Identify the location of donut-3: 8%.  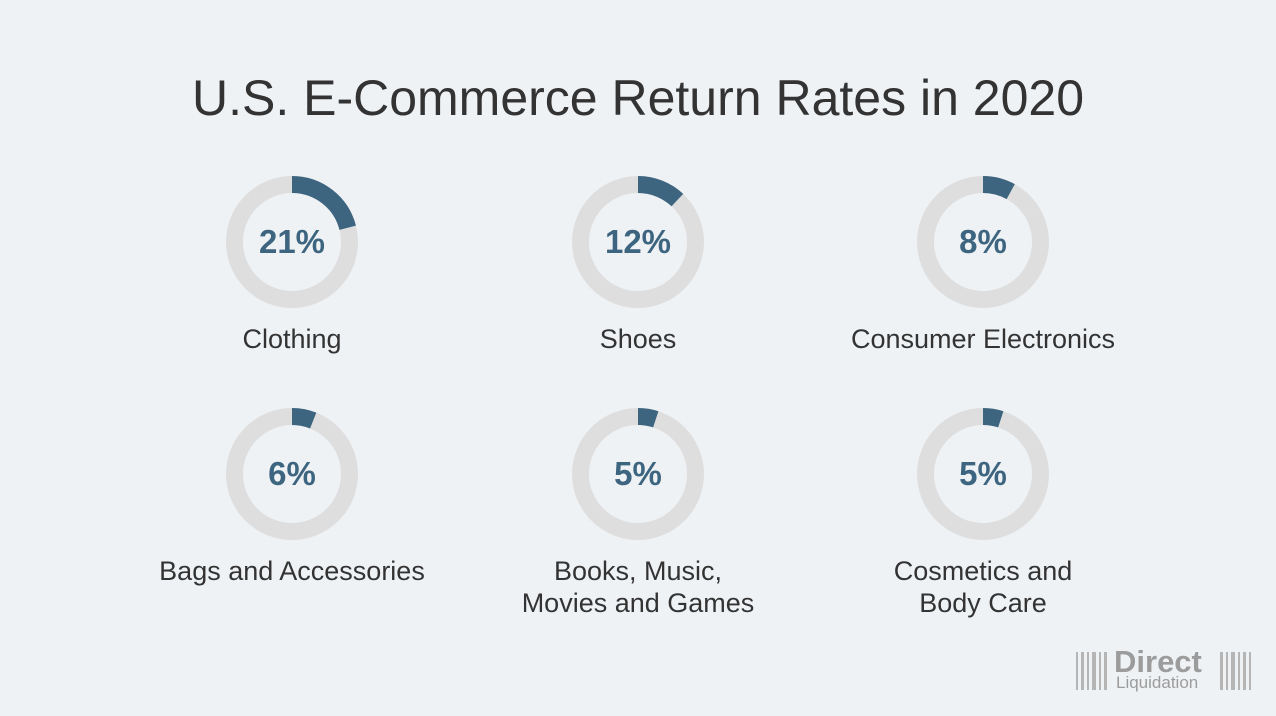
(983, 242).